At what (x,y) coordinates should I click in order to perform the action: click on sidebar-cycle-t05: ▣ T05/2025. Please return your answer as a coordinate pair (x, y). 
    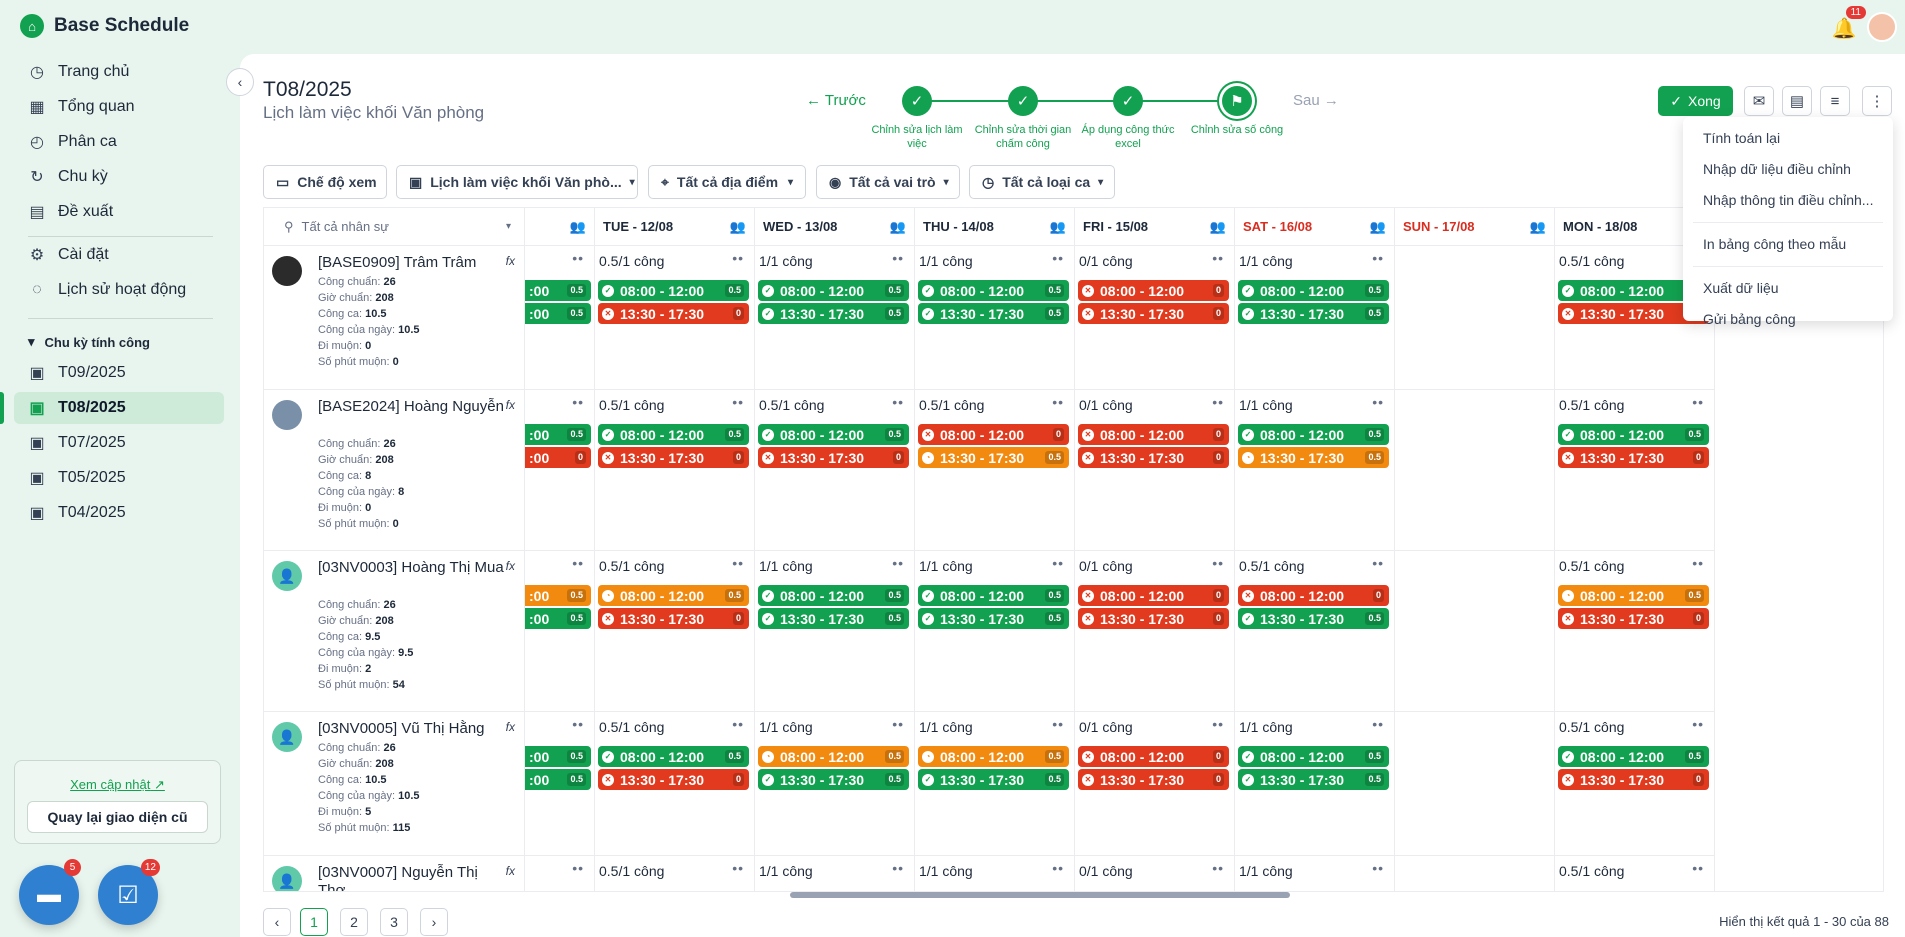
    Looking at the image, I should click on (119, 478).